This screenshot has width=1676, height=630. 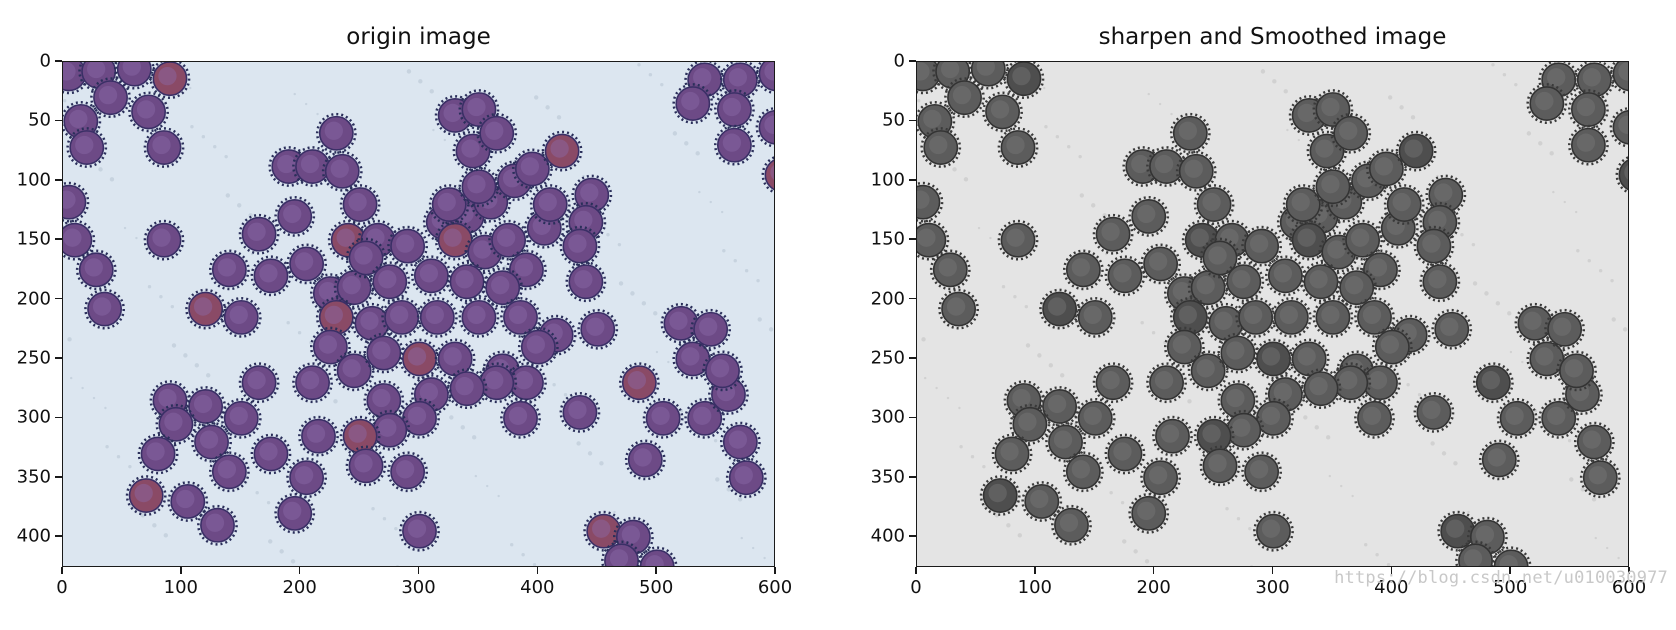 I want to click on y-tick-label: 200, so click(x=887, y=299).